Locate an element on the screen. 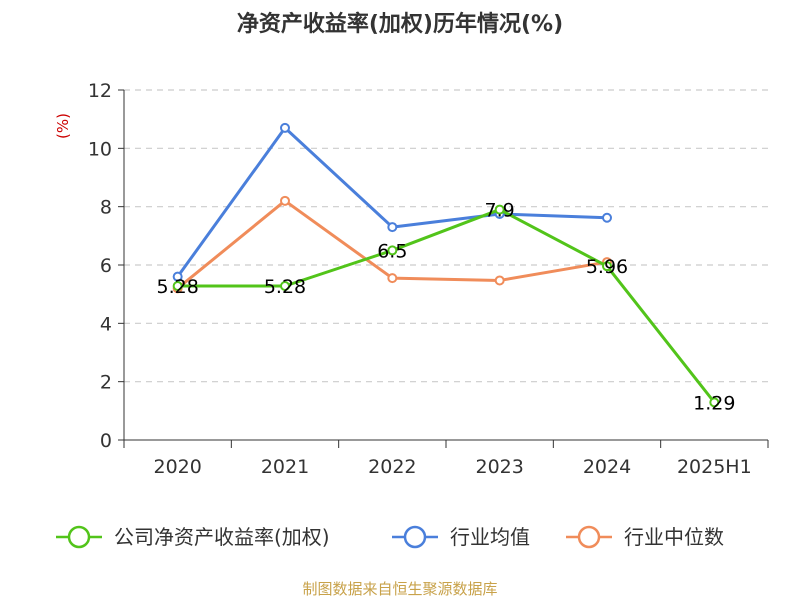 The width and height of the screenshot is (800, 600). x-tick-label: 2024 is located at coordinates (607, 467).